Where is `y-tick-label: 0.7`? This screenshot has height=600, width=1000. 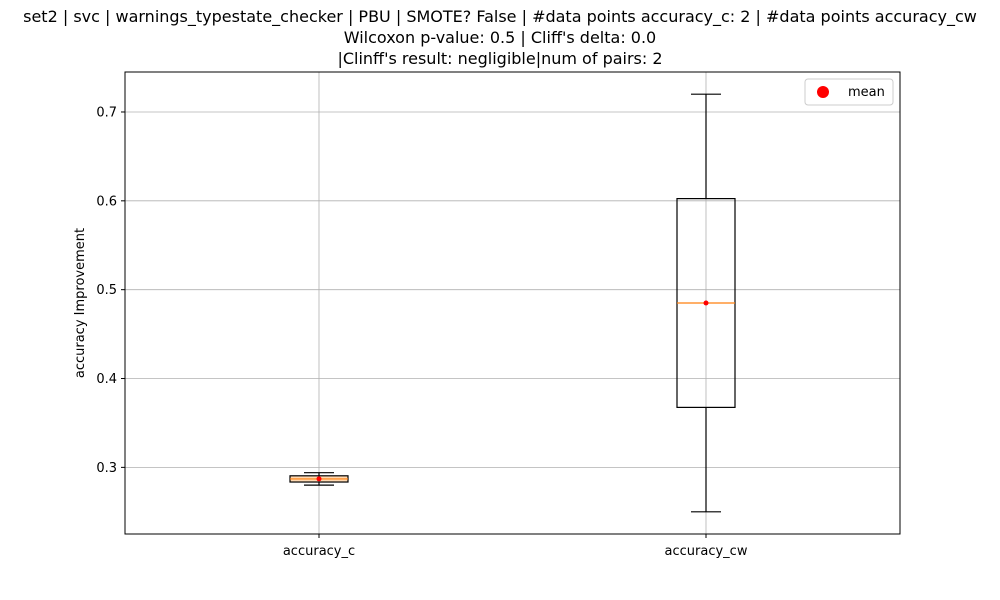 y-tick-label: 0.7 is located at coordinates (106, 112).